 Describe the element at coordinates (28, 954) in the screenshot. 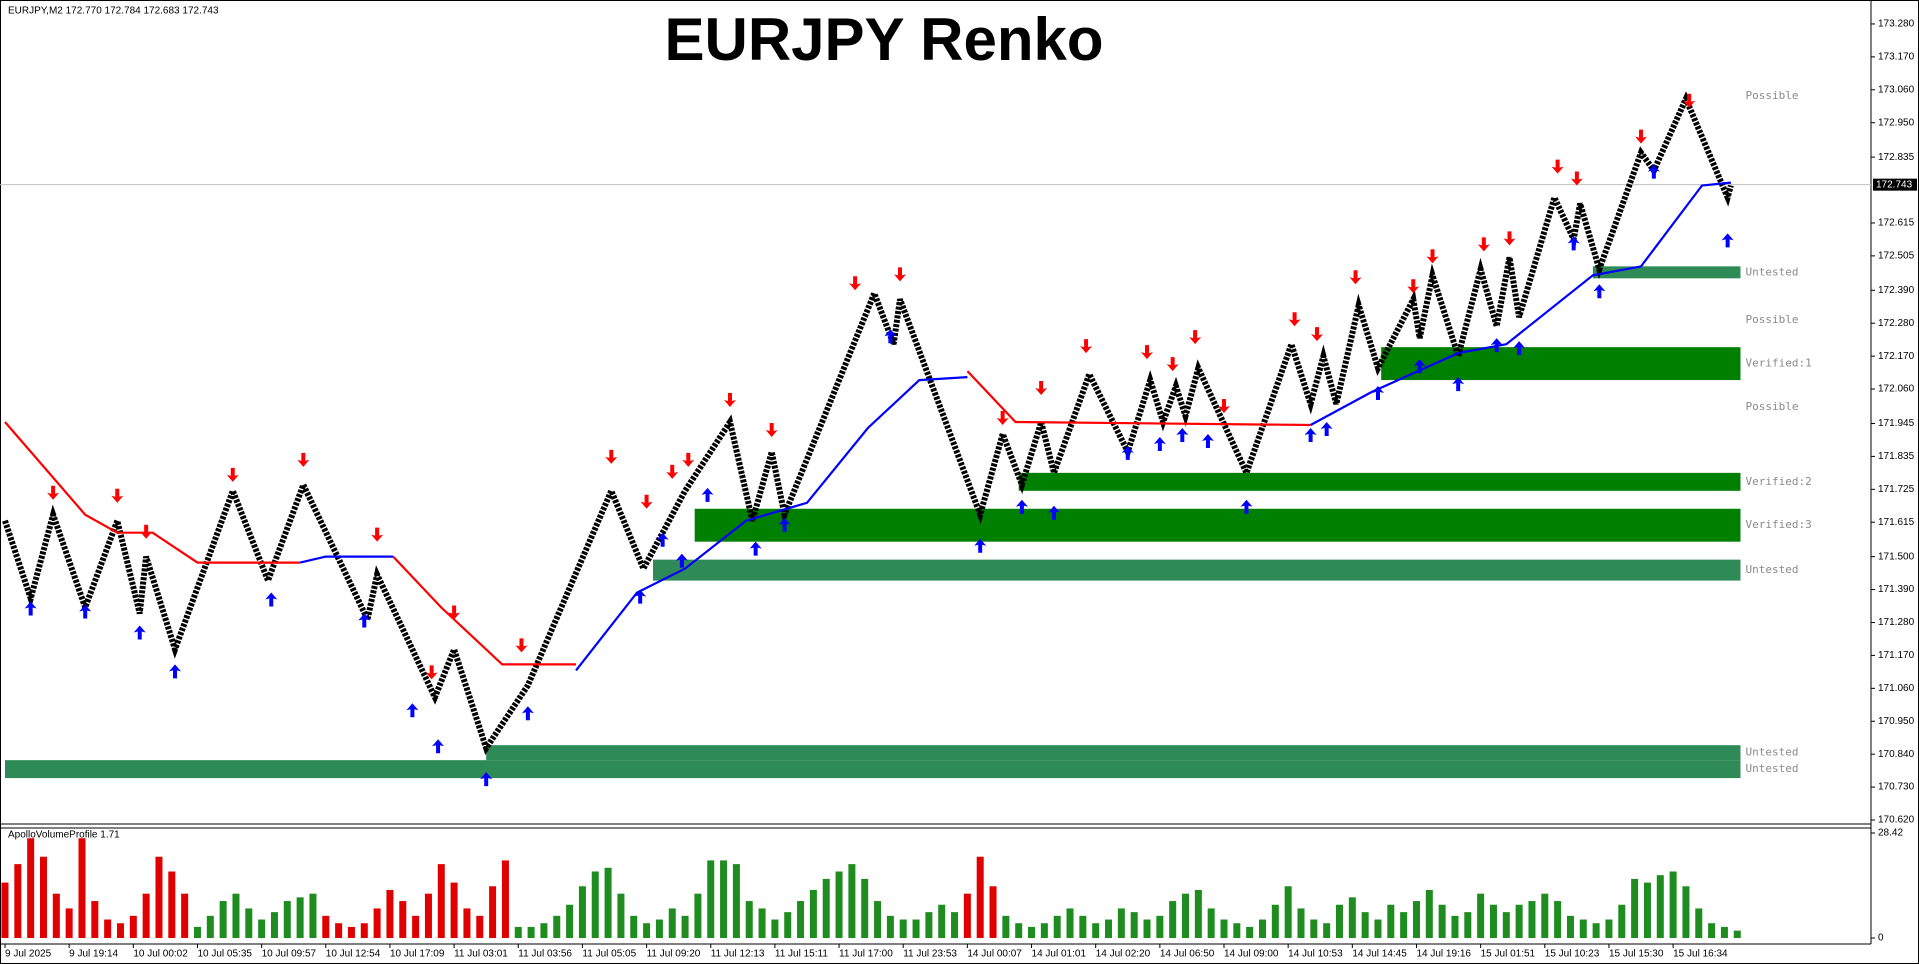

I see `x-tick-label: 9 Jul 2025` at that location.